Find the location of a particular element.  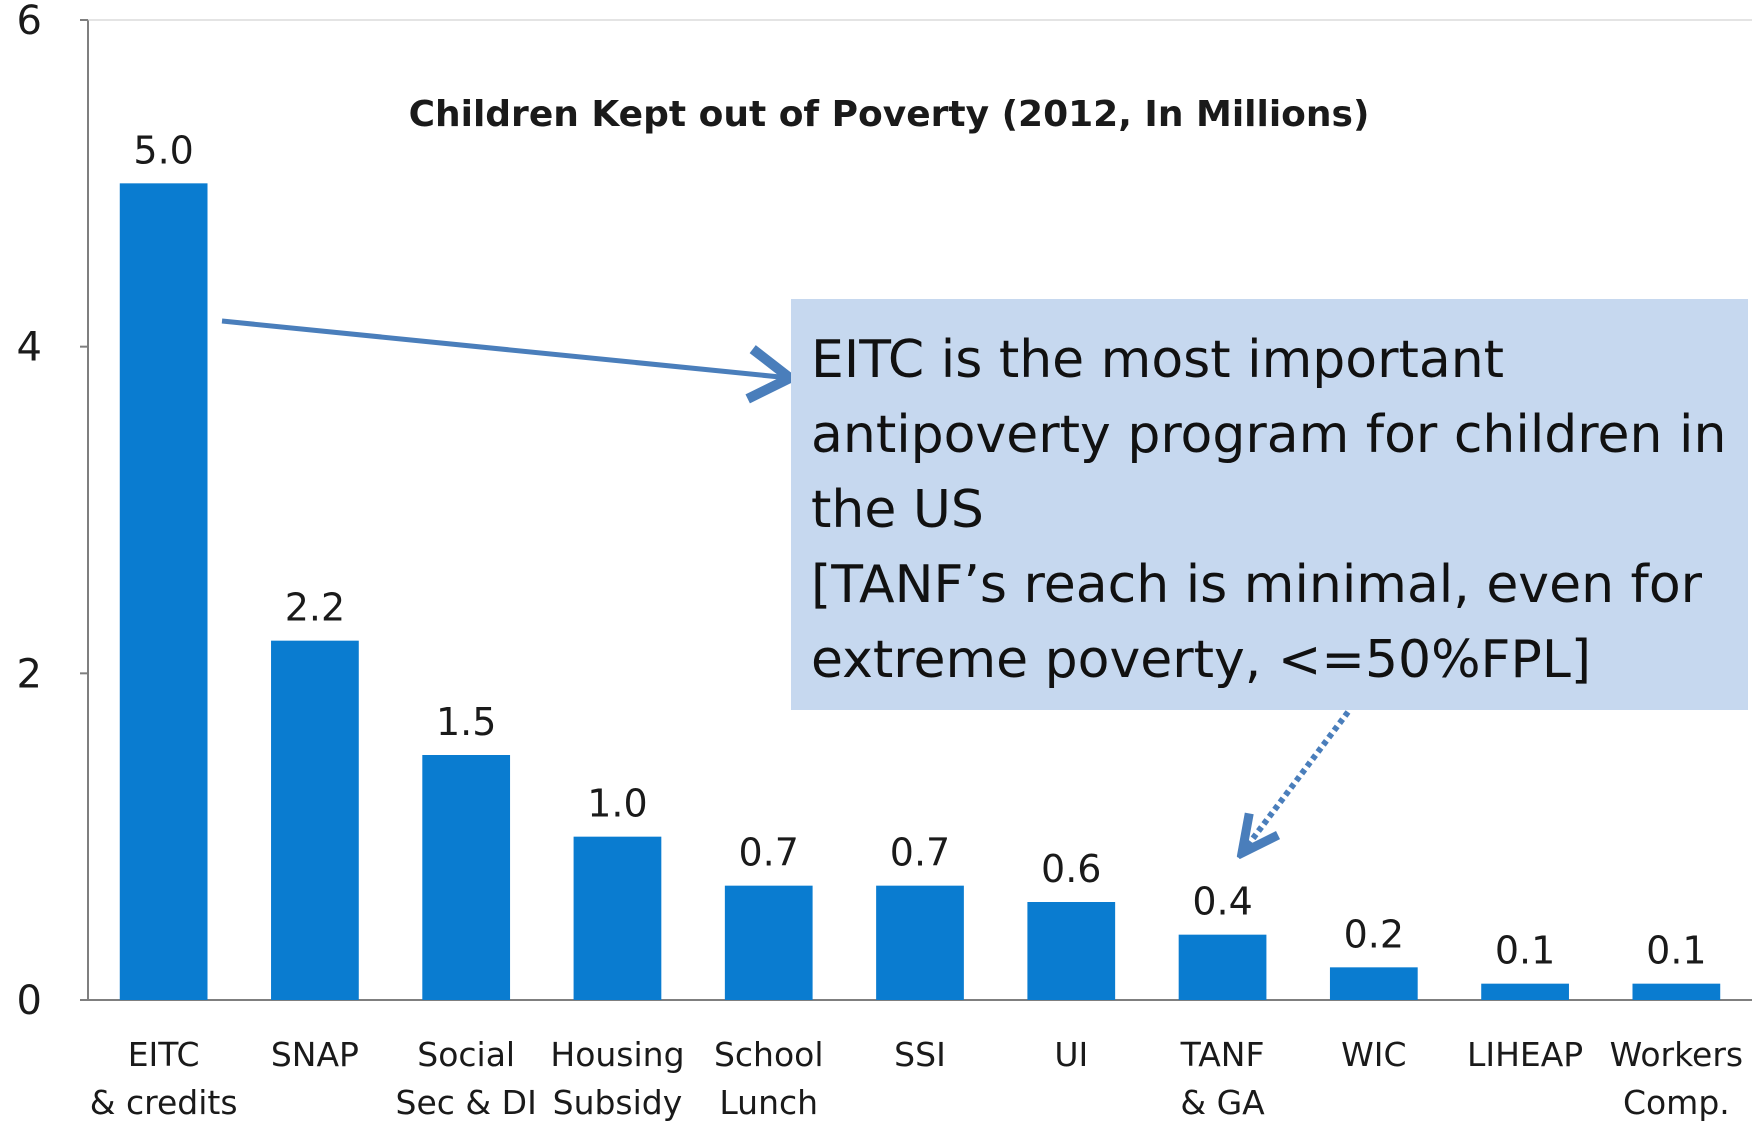

x-tick-label: Workers is located at coordinates (1676, 1054).